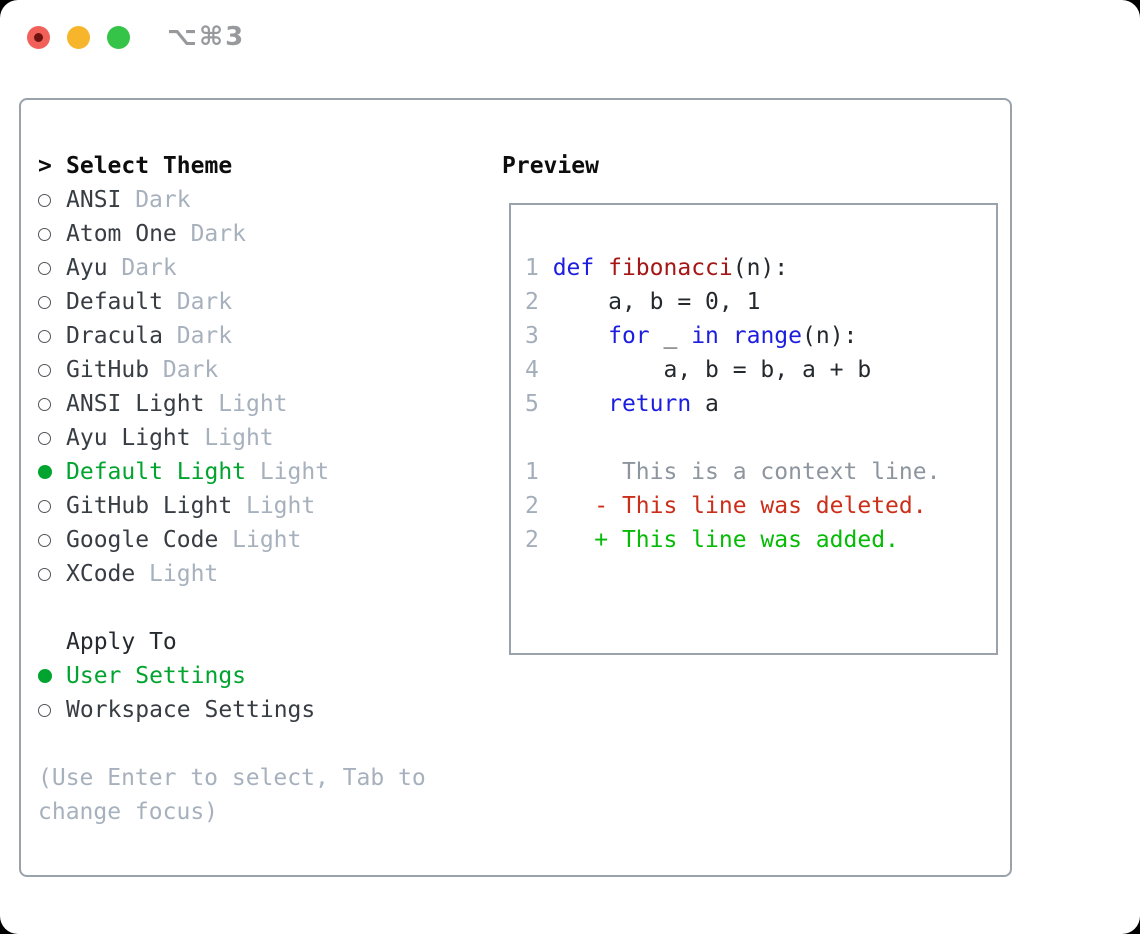  Describe the element at coordinates (94, 200) in the screenshot. I see `option-label: ANSI` at that location.